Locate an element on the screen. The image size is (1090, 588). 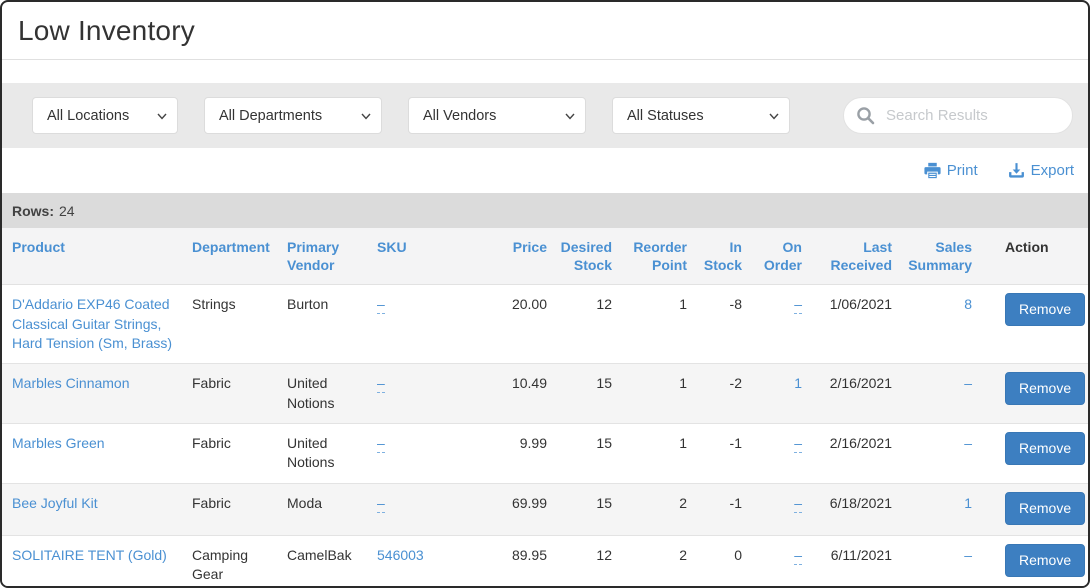
departments-select: All Departments is located at coordinates (293, 115).